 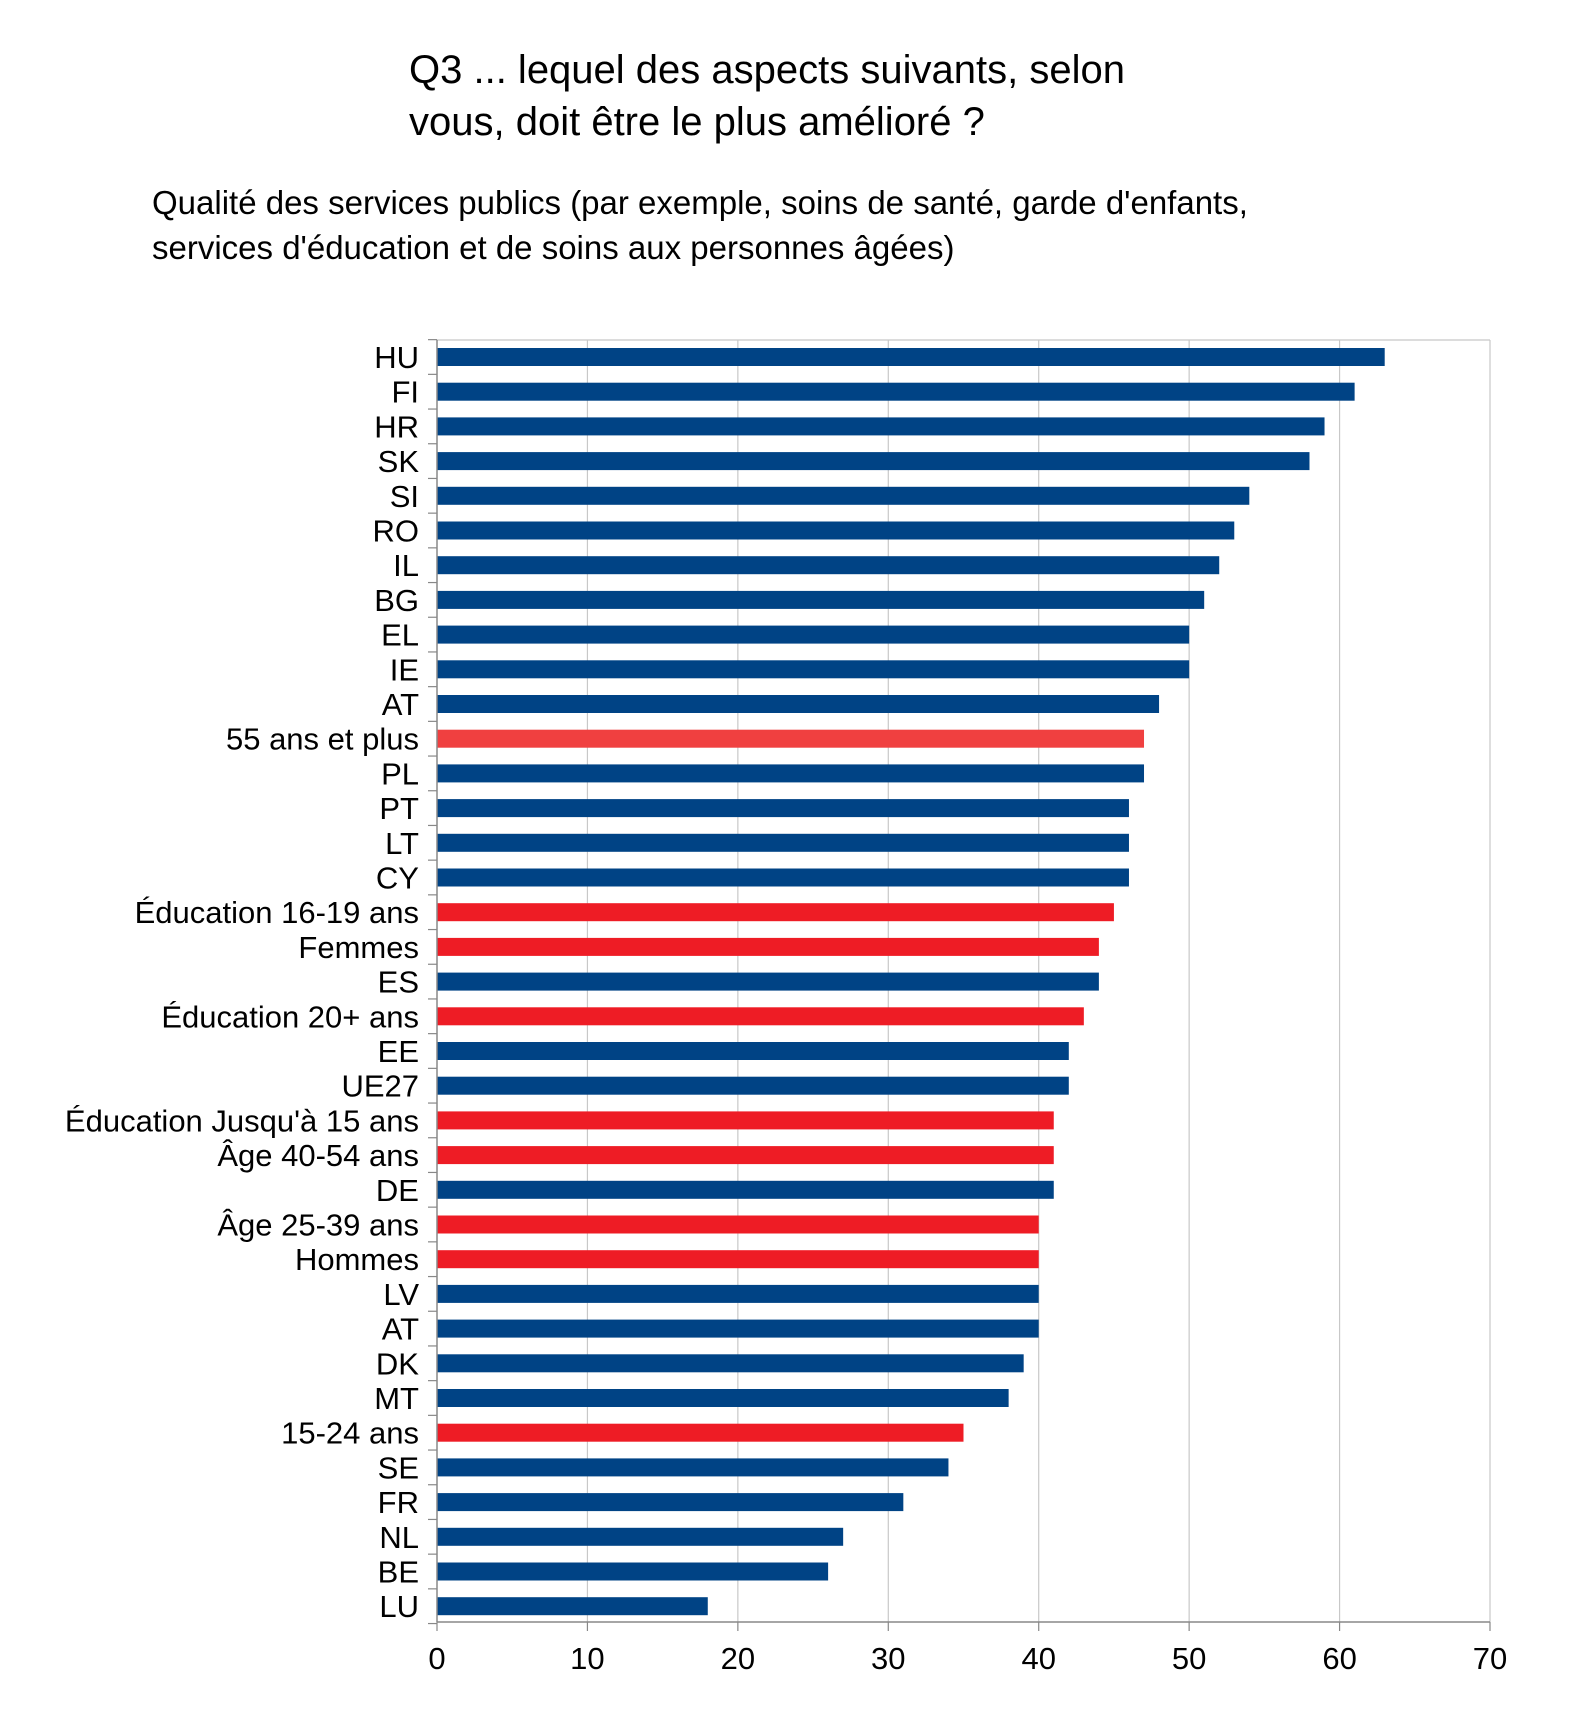 What do you see at coordinates (397, 878) in the screenshot?
I see `category-label: CY` at bounding box center [397, 878].